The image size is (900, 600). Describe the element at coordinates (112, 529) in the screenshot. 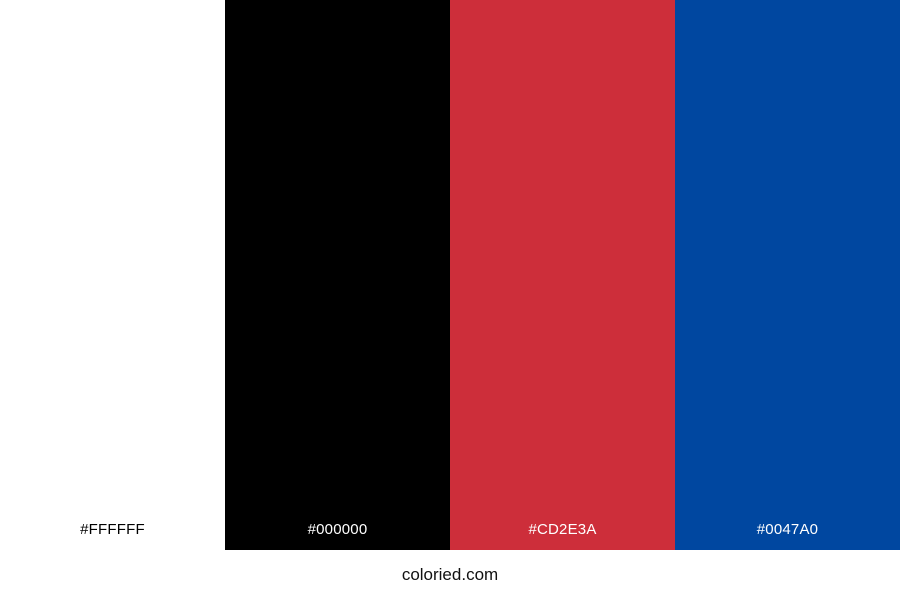

I see `swatch-hex-label: #FFFFFF` at that location.